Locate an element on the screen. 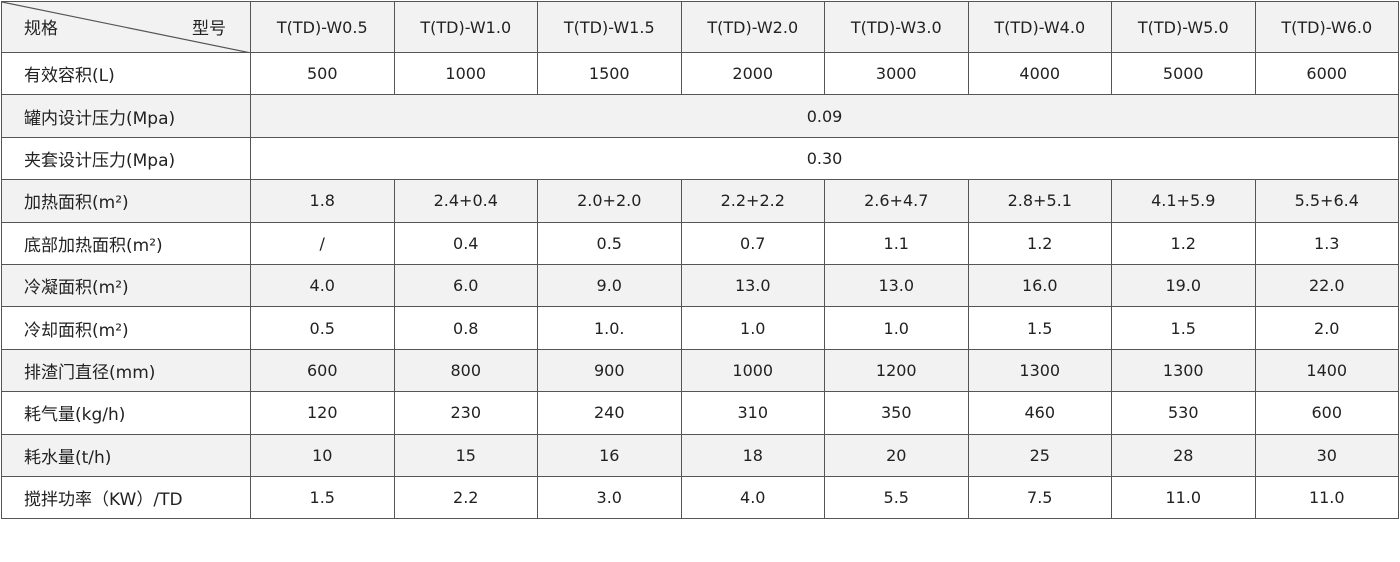 This screenshot has height=562, width=1400. cell: 0.8 is located at coordinates (465, 328).